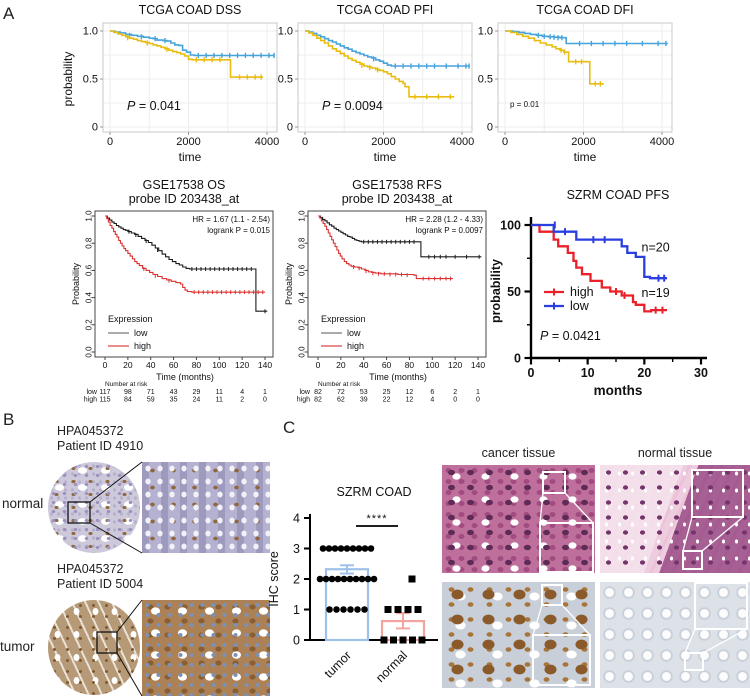  I want to click on roi-box, so click(79, 512).